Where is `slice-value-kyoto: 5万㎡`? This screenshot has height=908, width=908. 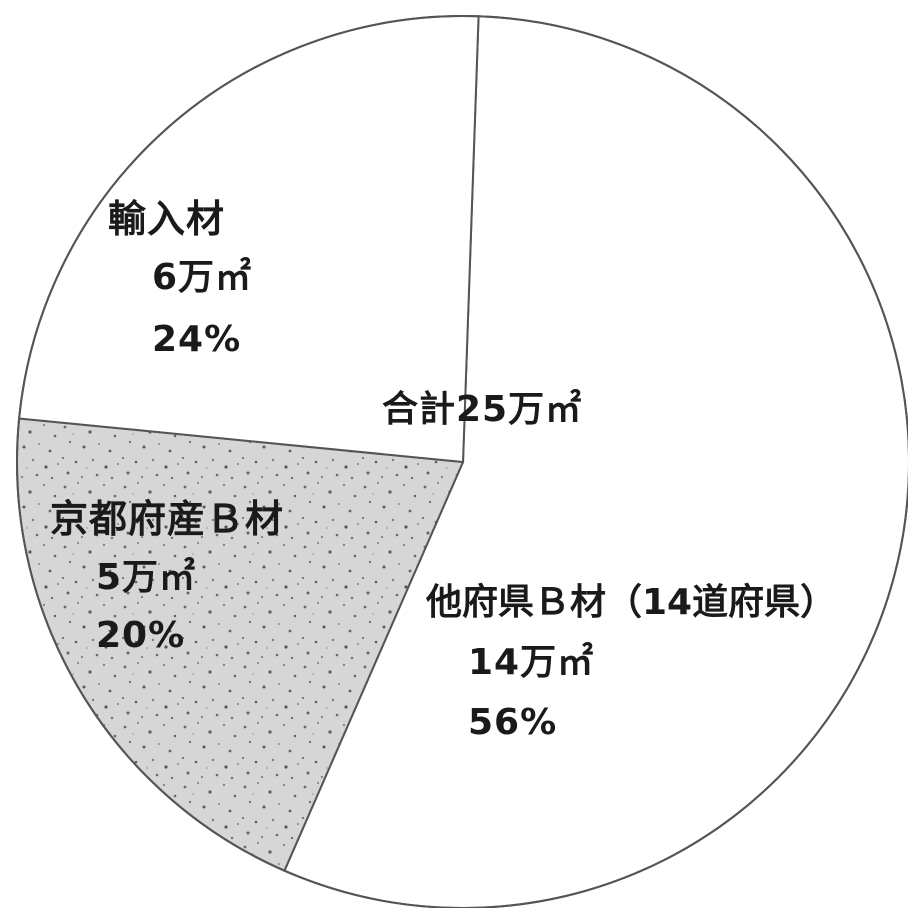
slice-value-kyoto: 5万㎡ is located at coordinates (146, 577).